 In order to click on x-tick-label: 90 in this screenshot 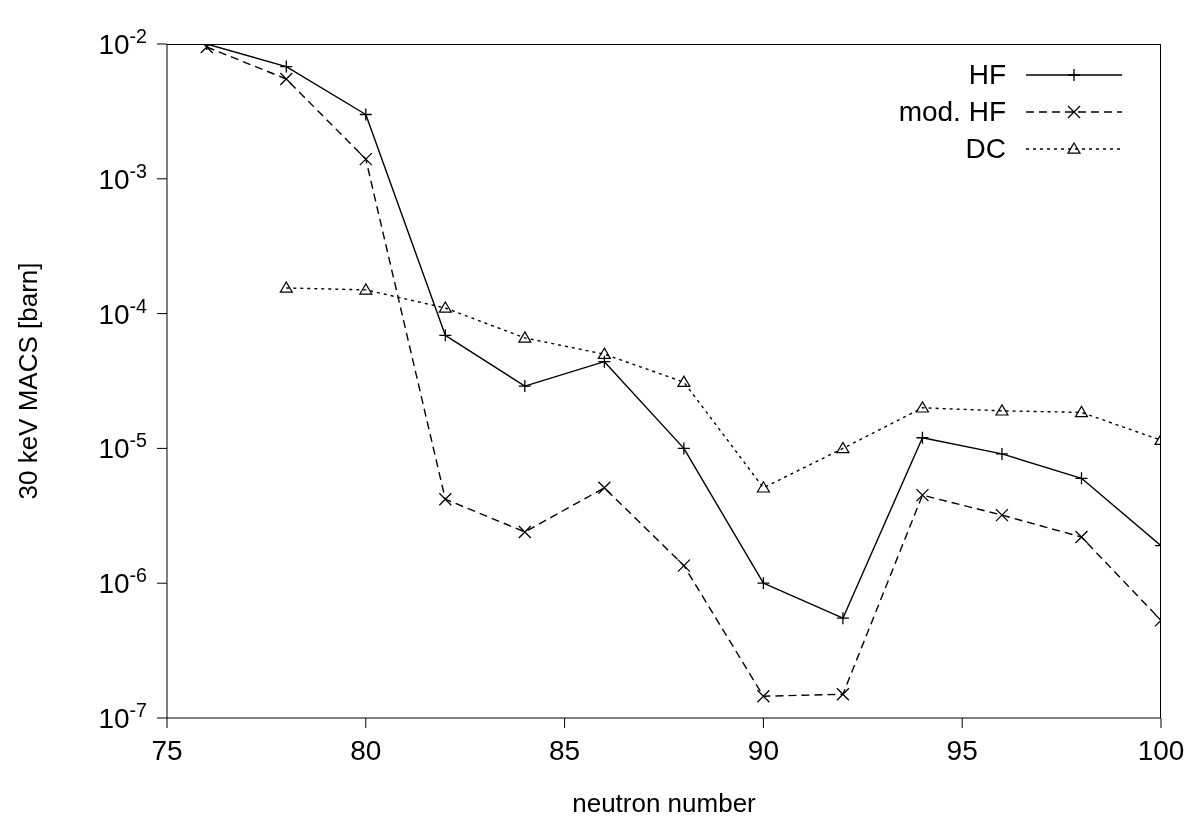, I will do `click(763, 750)`.